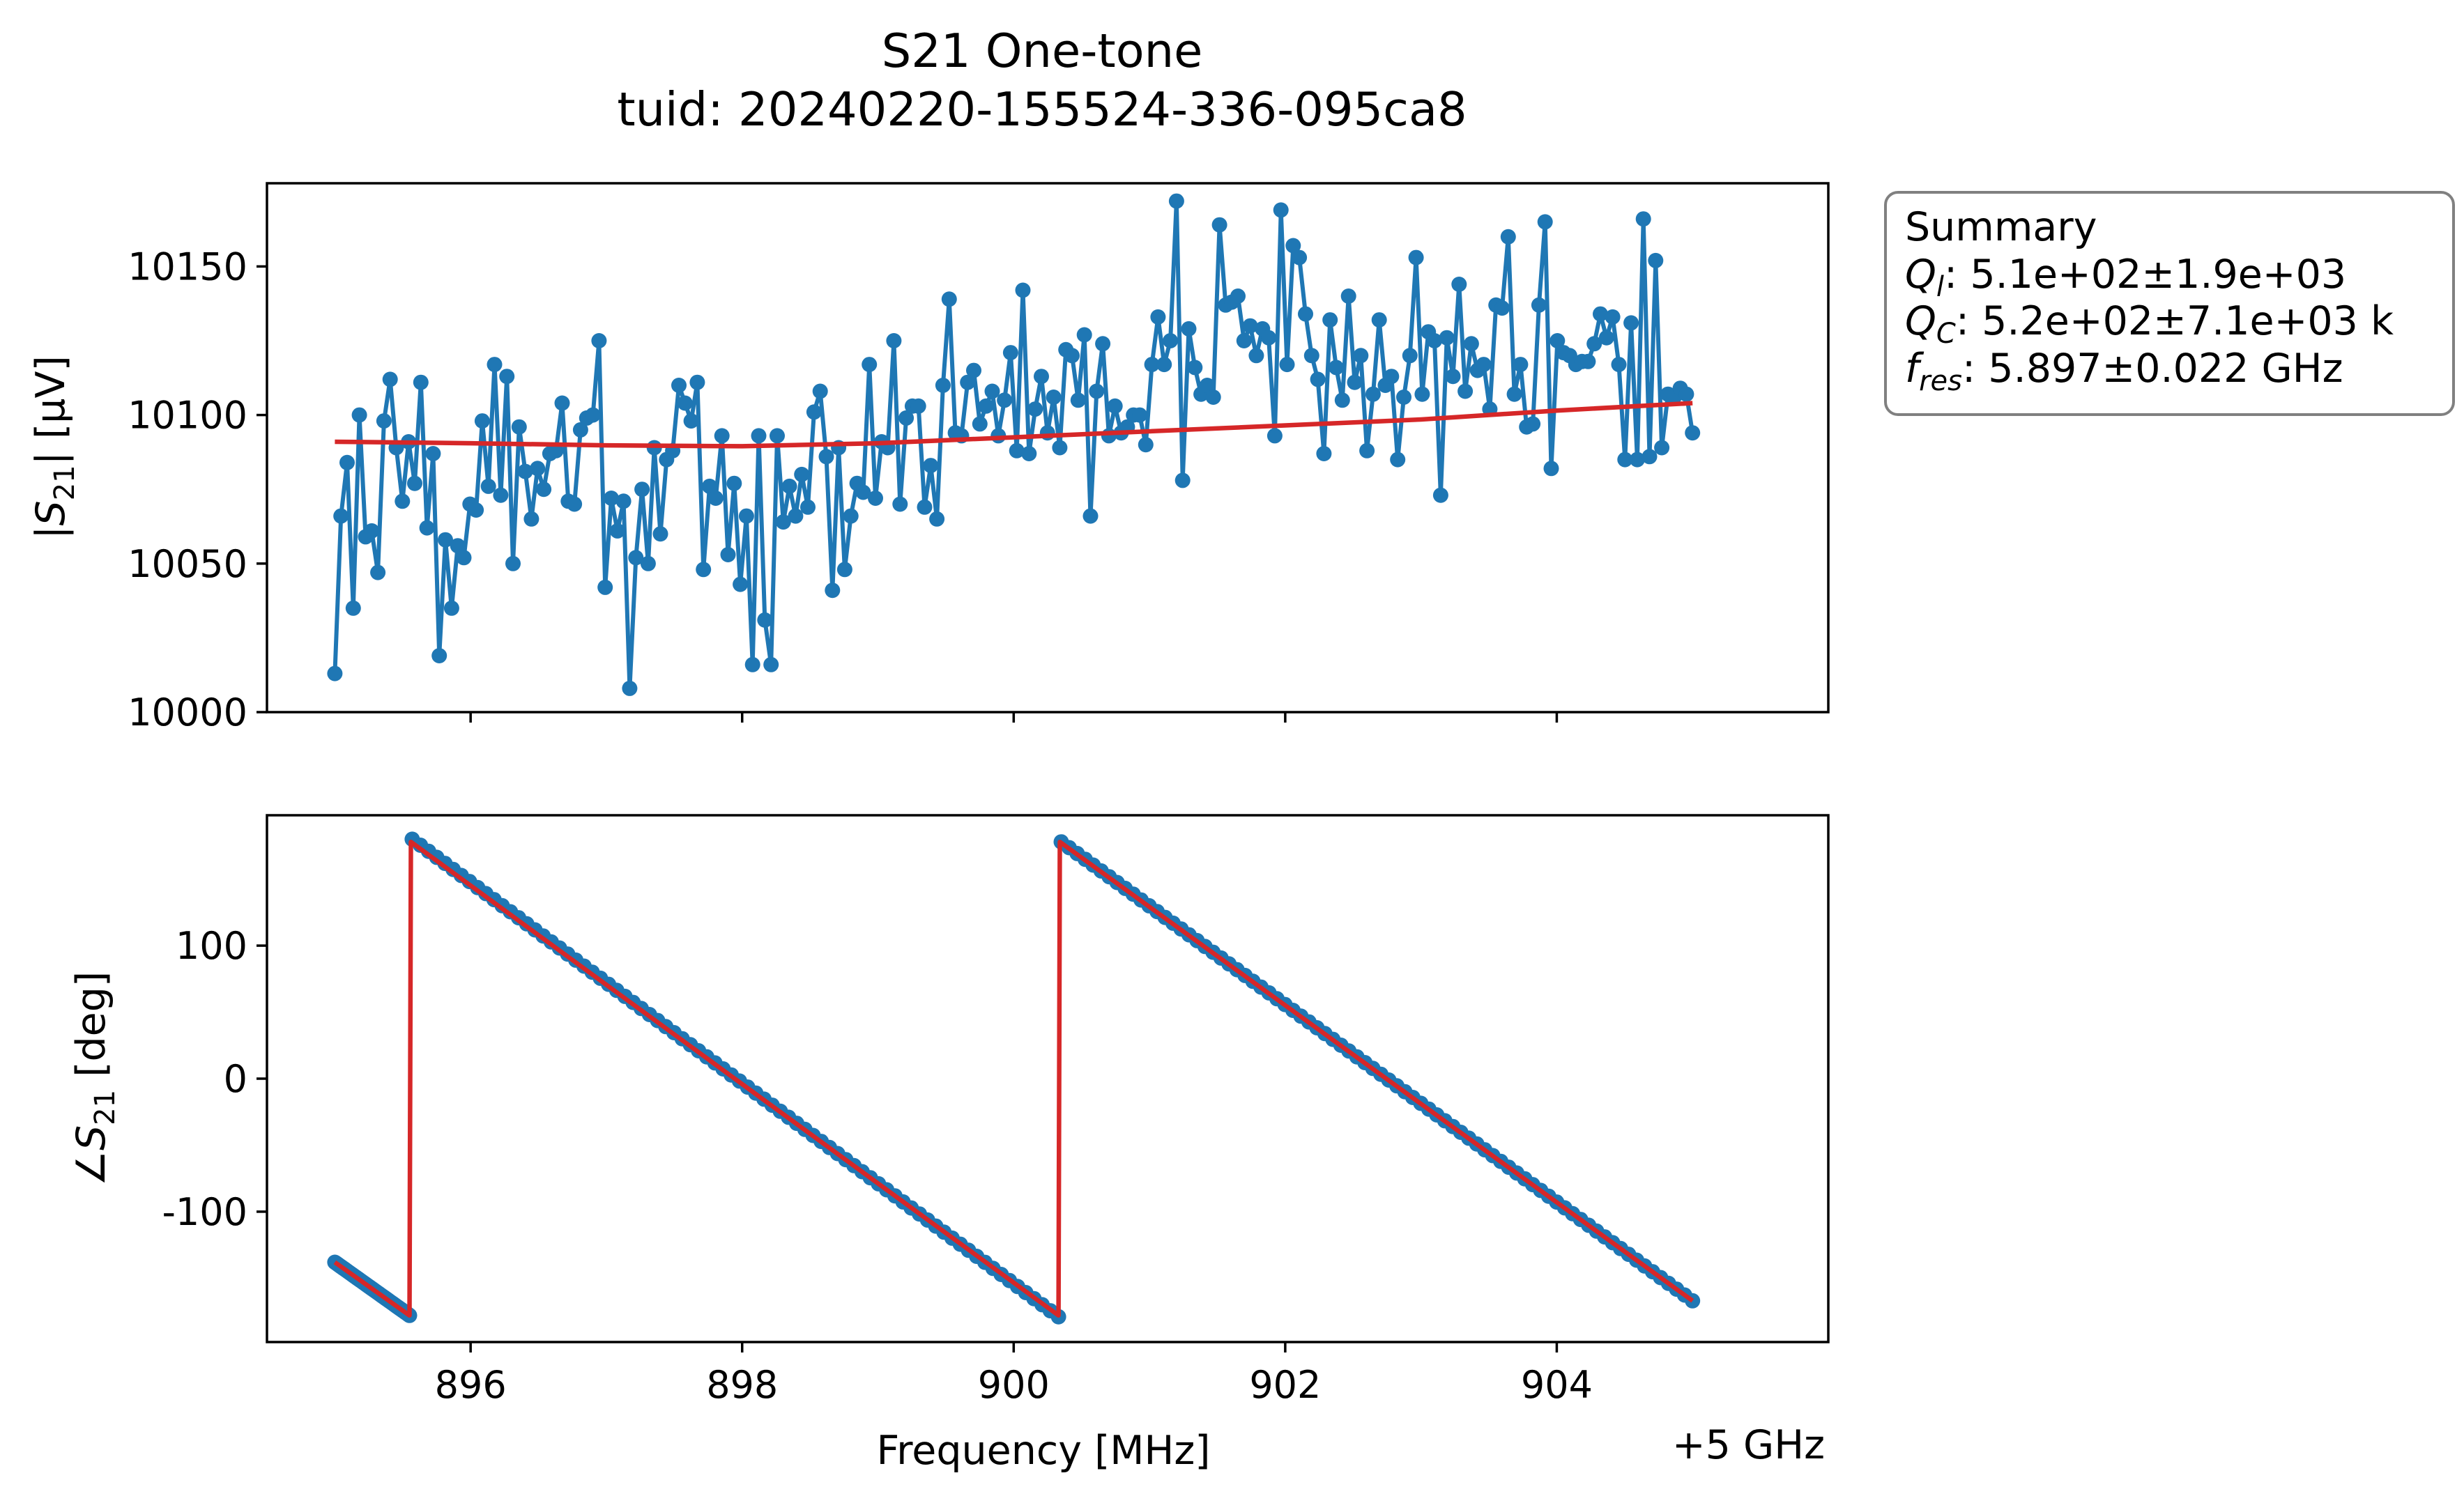 The height and width of the screenshot is (1503, 2464). What do you see at coordinates (187, 266) in the screenshot?
I see `magnitude-y-tick-label: 10150` at bounding box center [187, 266].